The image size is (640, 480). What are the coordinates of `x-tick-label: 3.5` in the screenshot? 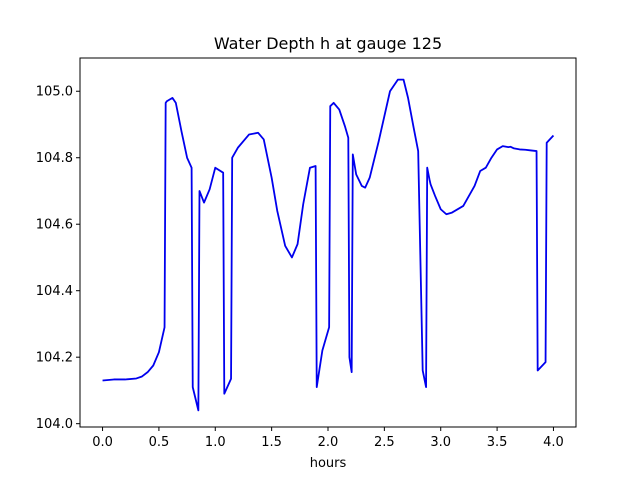 It's located at (497, 442).